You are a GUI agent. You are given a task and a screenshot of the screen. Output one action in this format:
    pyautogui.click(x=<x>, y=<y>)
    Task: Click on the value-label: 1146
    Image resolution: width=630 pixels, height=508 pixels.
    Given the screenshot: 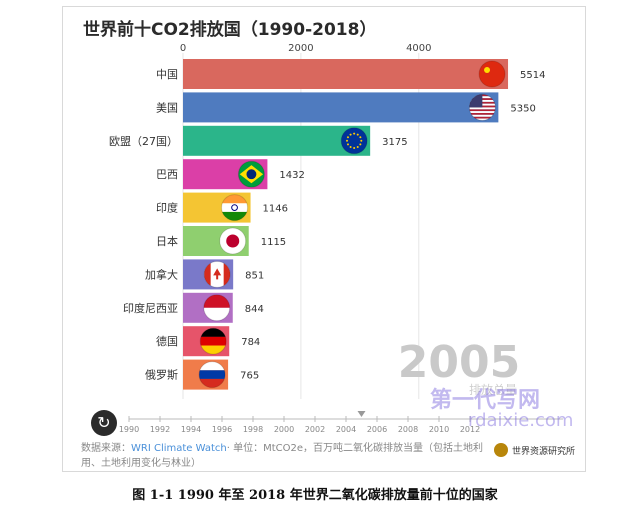 What is the action you would take?
    pyautogui.click(x=275, y=209)
    